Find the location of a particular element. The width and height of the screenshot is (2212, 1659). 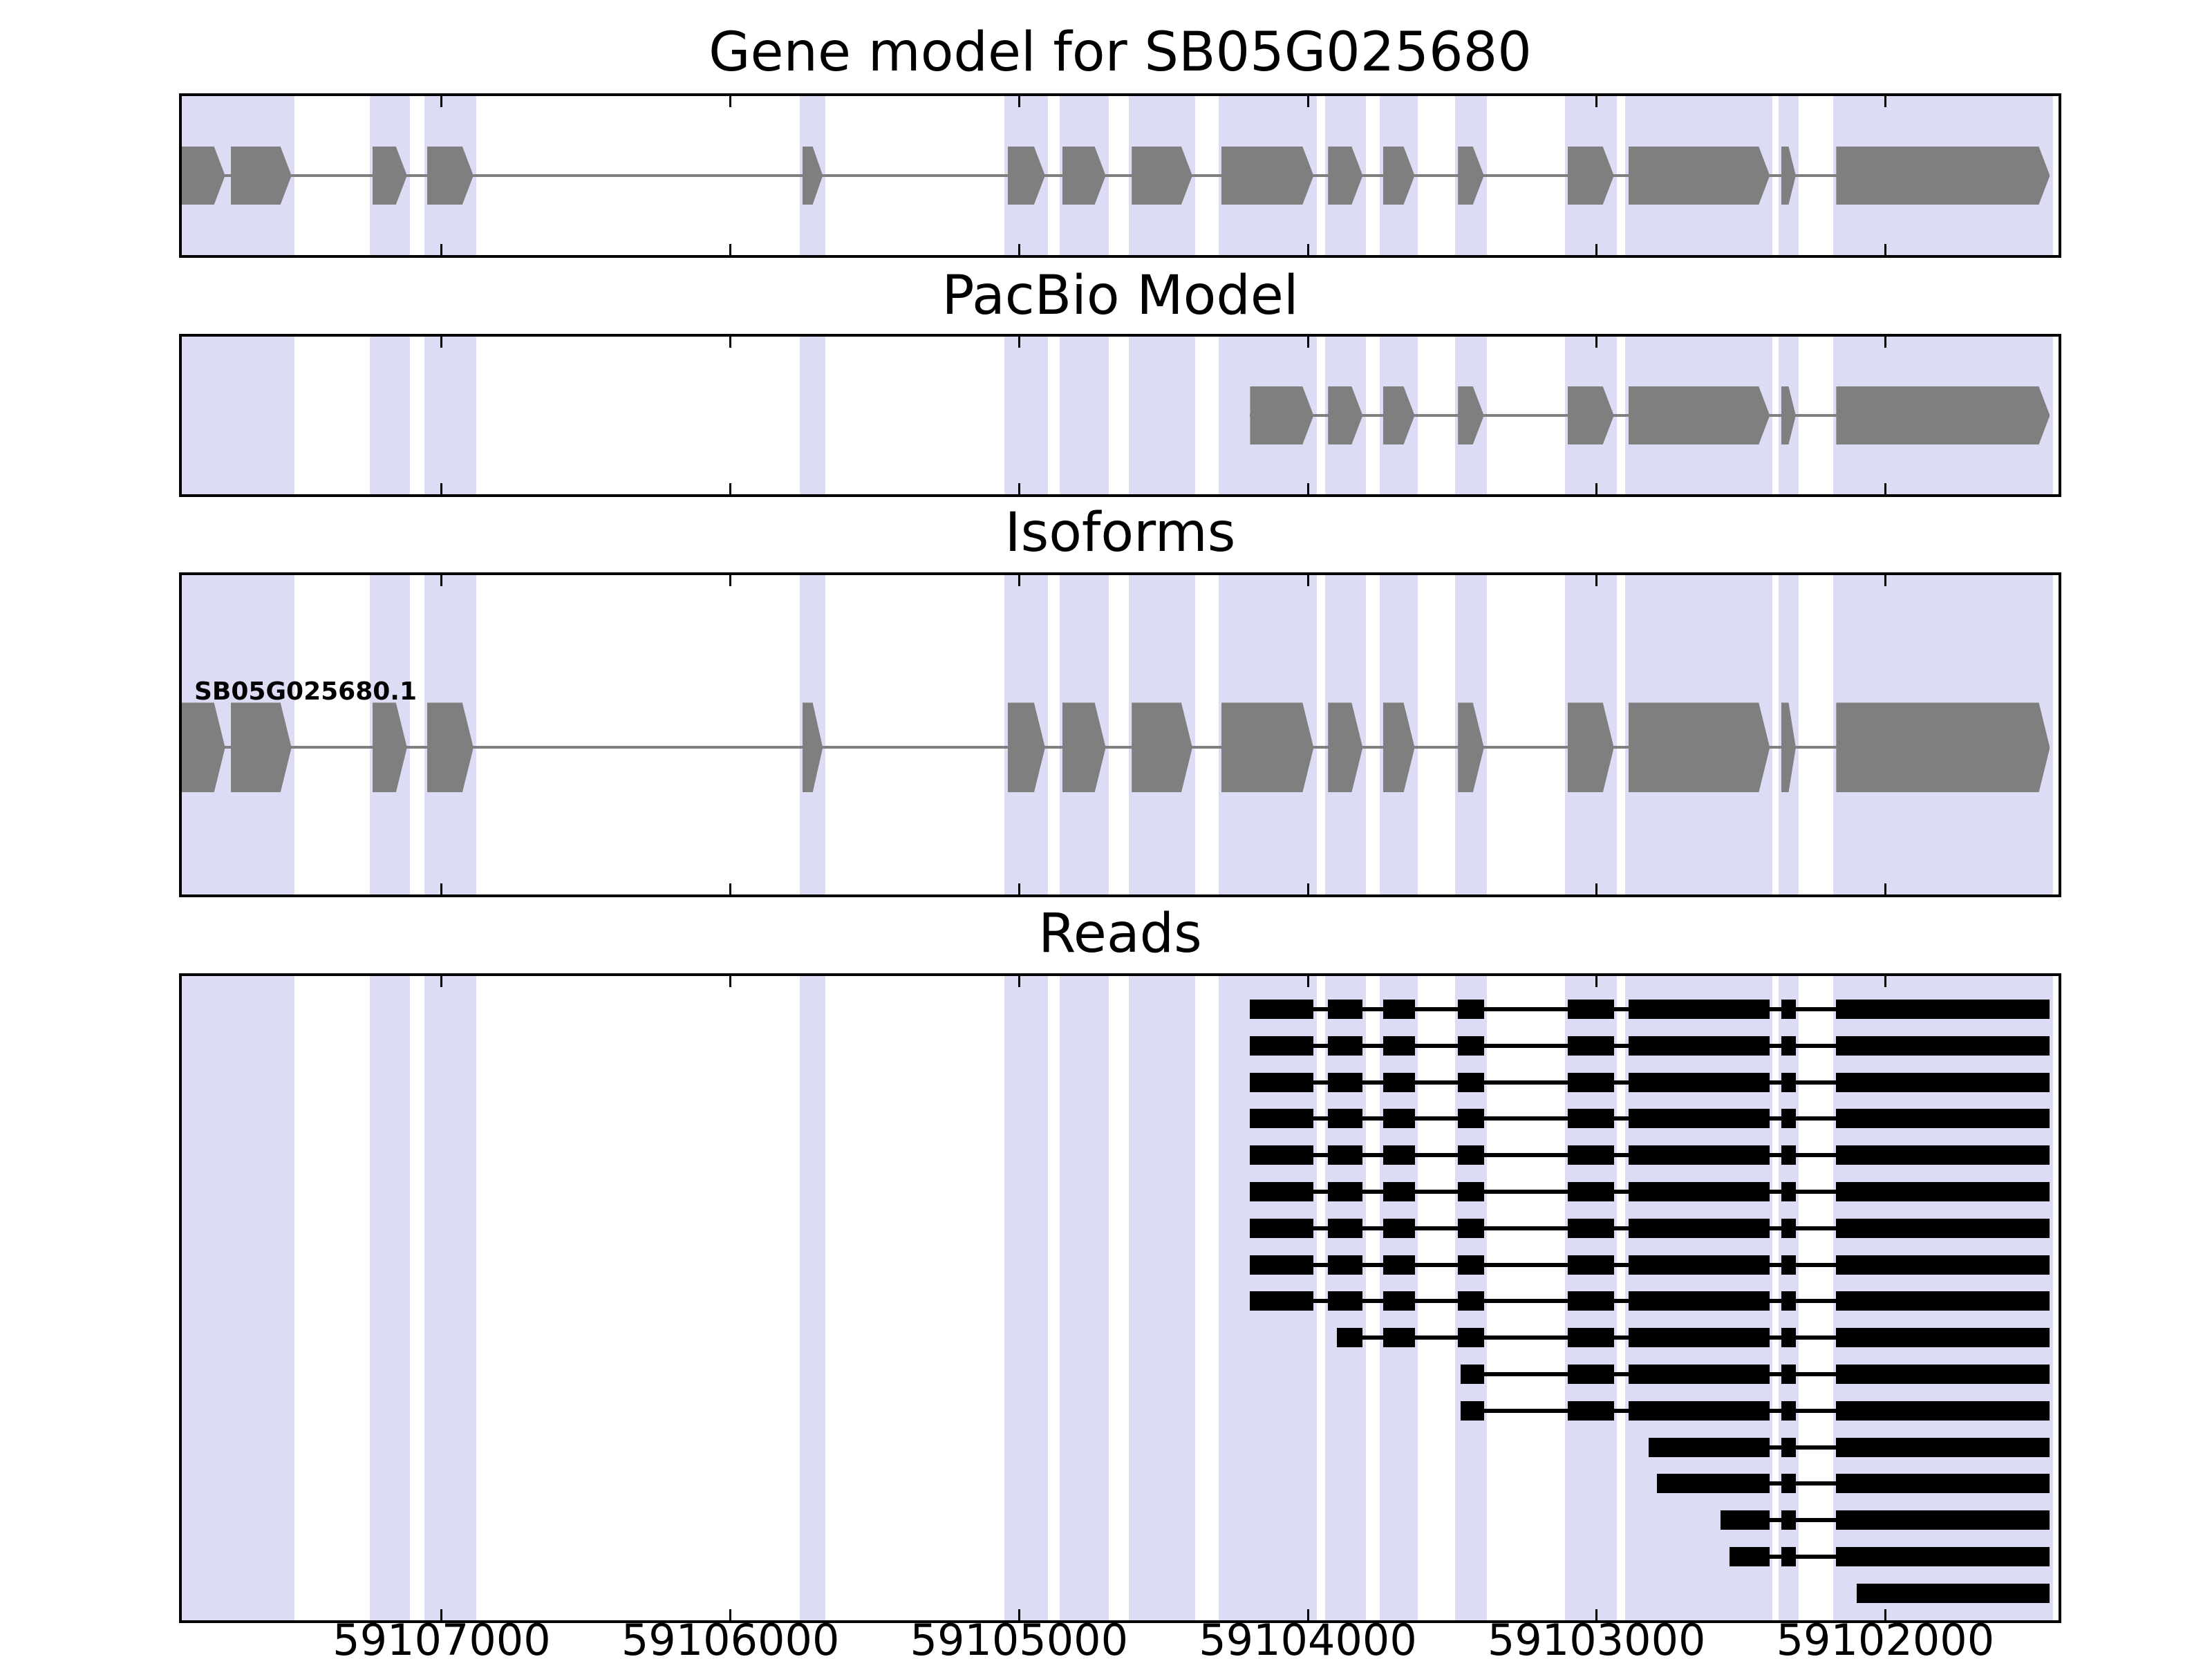

gene-model-intron-line is located at coordinates (1116, 175).